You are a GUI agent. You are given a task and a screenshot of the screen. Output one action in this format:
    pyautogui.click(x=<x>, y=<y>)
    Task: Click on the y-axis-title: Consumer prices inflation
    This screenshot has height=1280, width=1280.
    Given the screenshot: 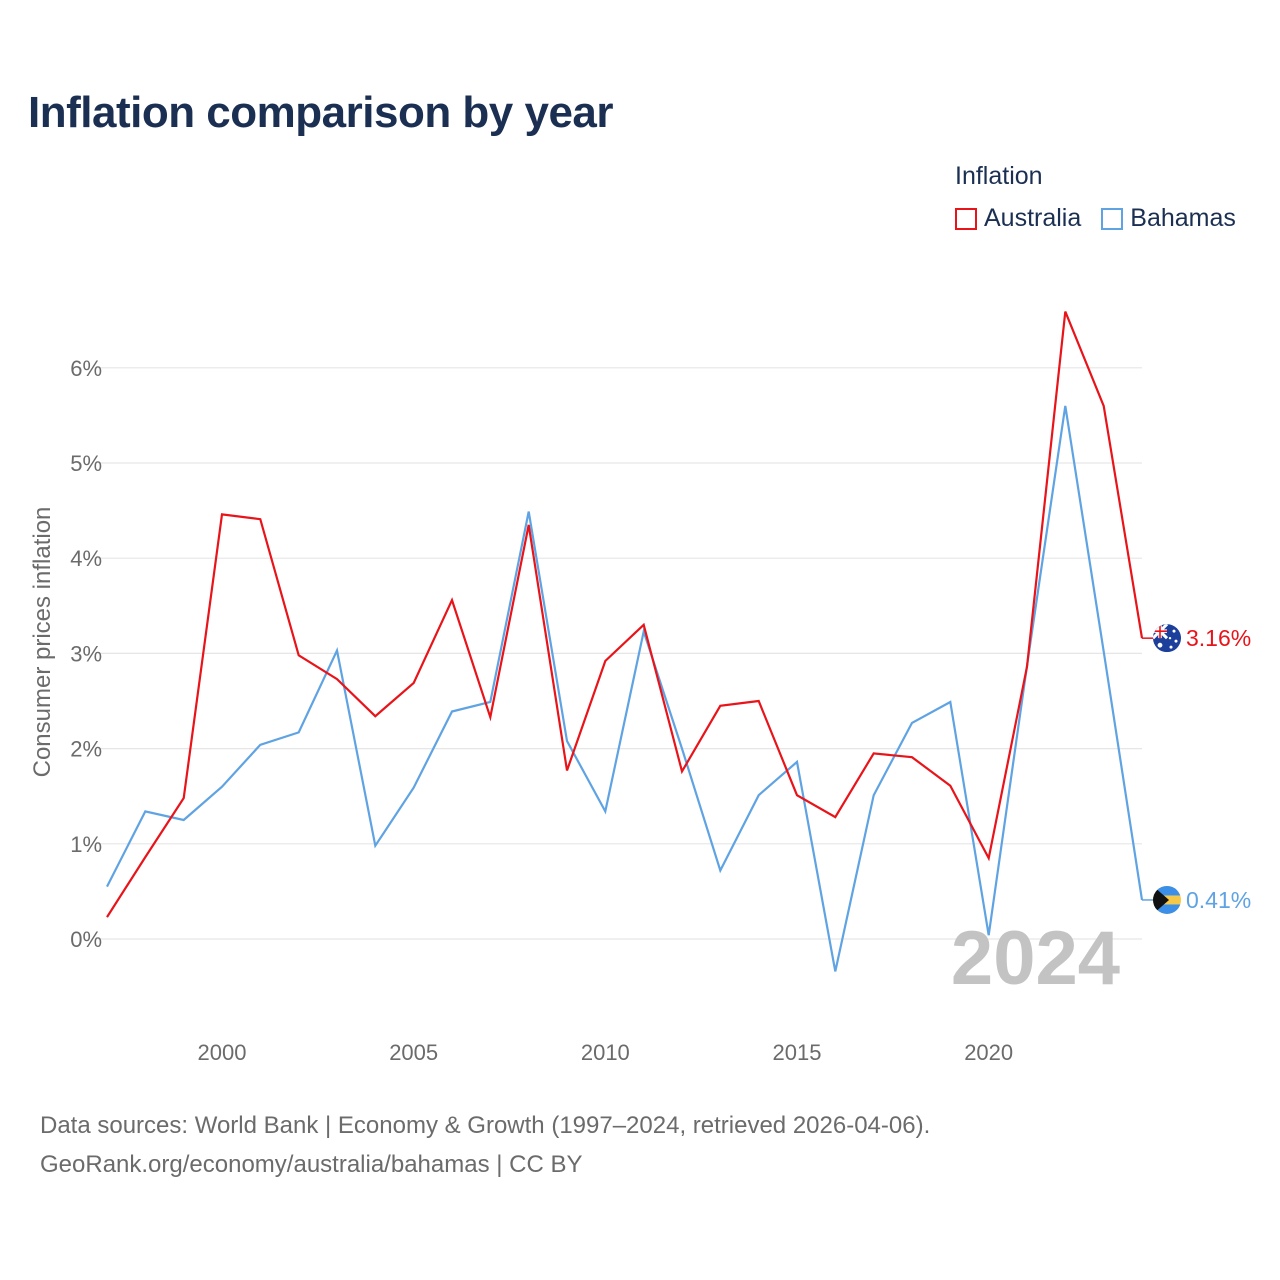 What is the action you would take?
    pyautogui.click(x=42, y=642)
    